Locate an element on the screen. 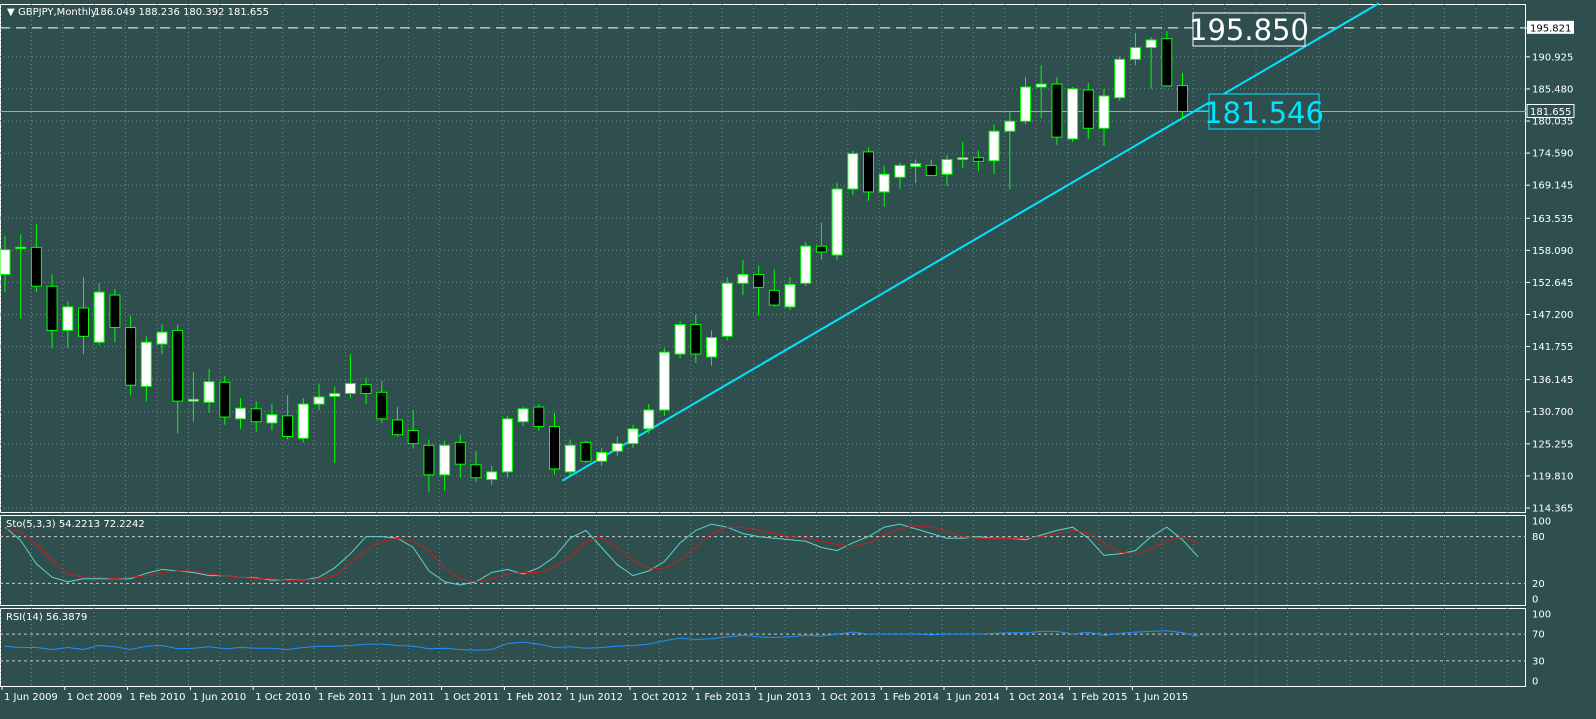  rsi-line is located at coordinates (601, 640).